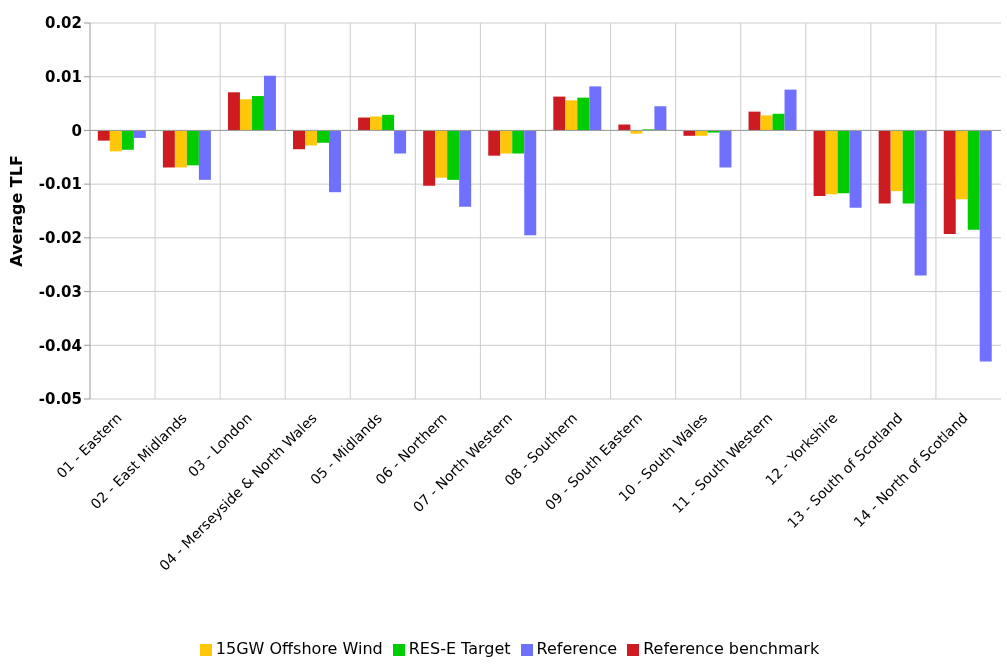 This screenshot has width=1007, height=668. I want to click on y-tick-label: 0.01, so click(63, 77).